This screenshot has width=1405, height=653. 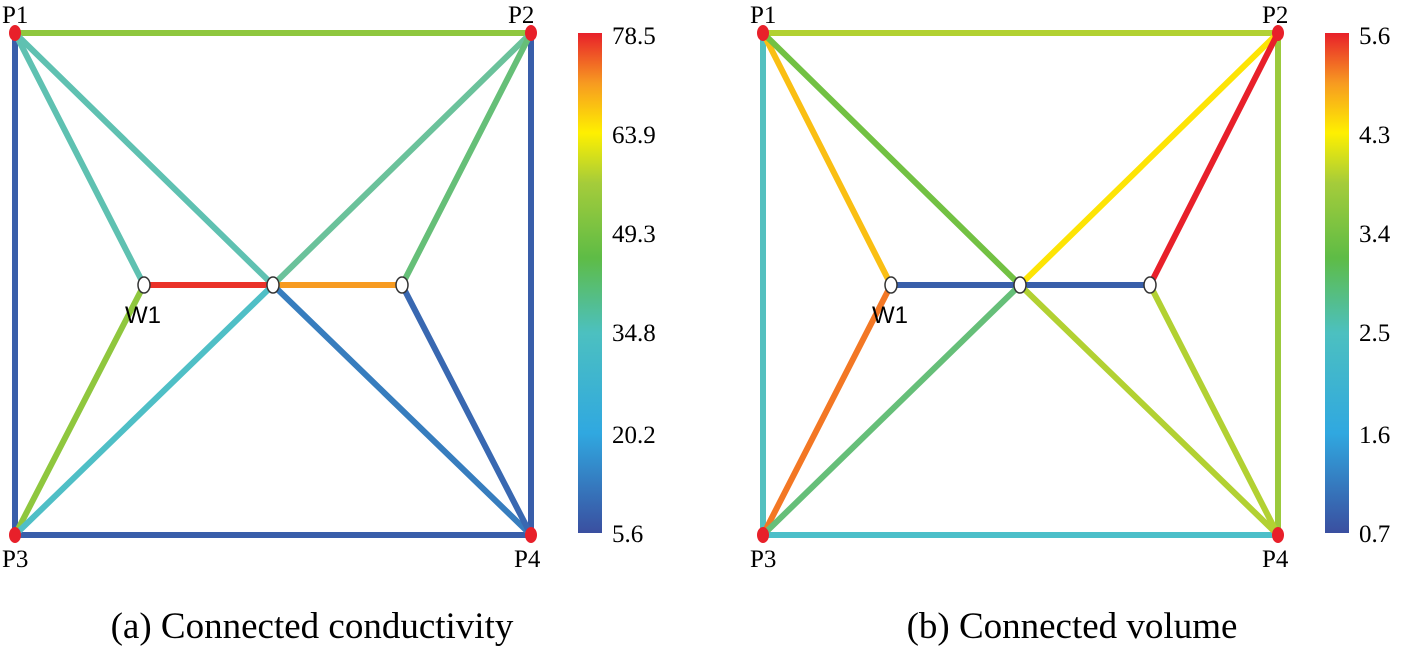 What do you see at coordinates (634, 135) in the screenshot?
I see `colorbar-a-tick: 63.9` at bounding box center [634, 135].